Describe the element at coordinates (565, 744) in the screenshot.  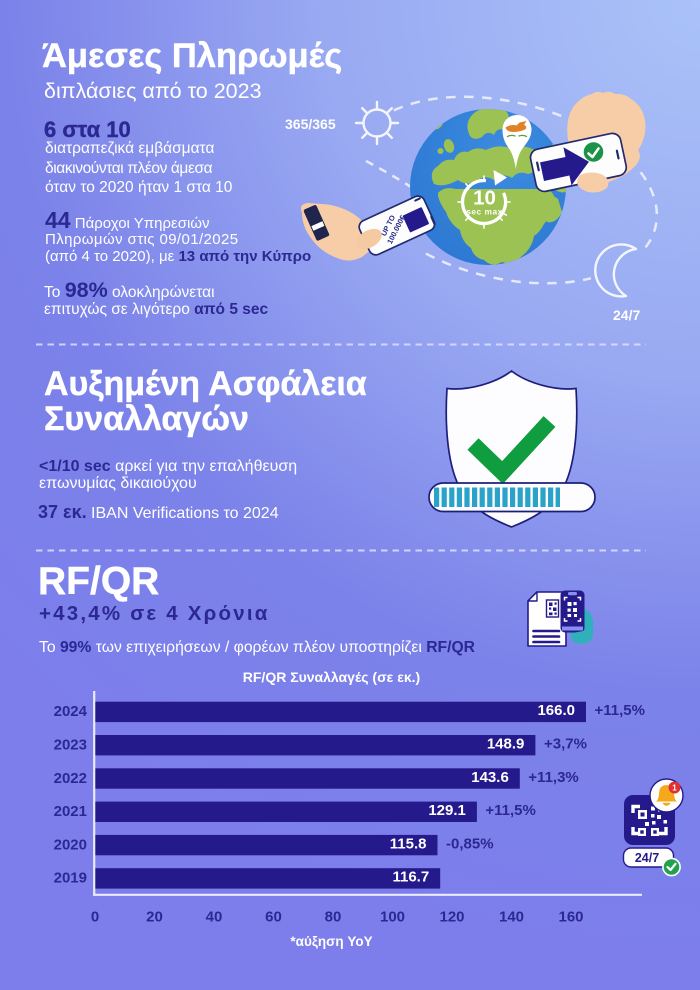
I see `svg-text: +3,7%` at that location.